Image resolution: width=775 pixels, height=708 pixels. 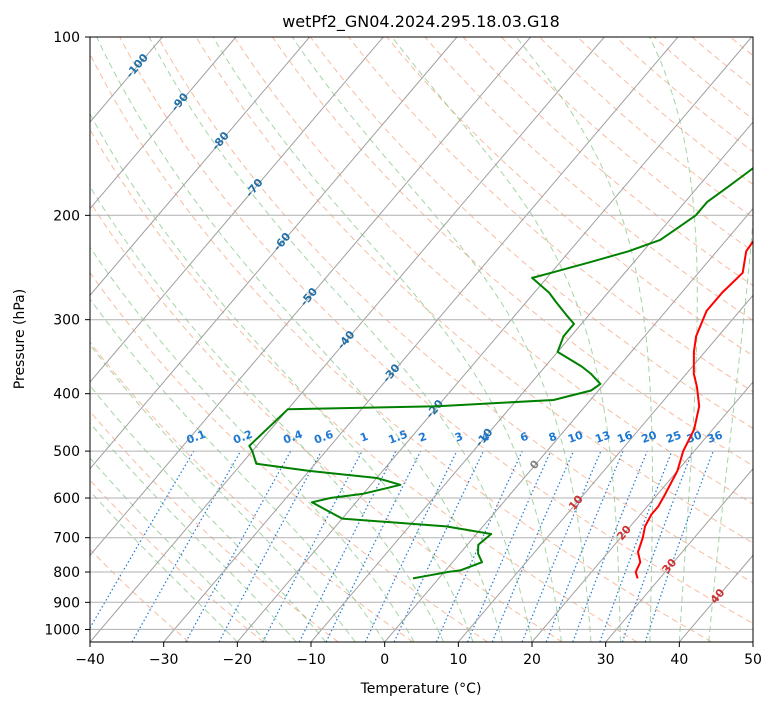 What do you see at coordinates (421, 22) in the screenshot?
I see `chart-title: wetPf2_GN04.2024.295.18.03.G18` at bounding box center [421, 22].